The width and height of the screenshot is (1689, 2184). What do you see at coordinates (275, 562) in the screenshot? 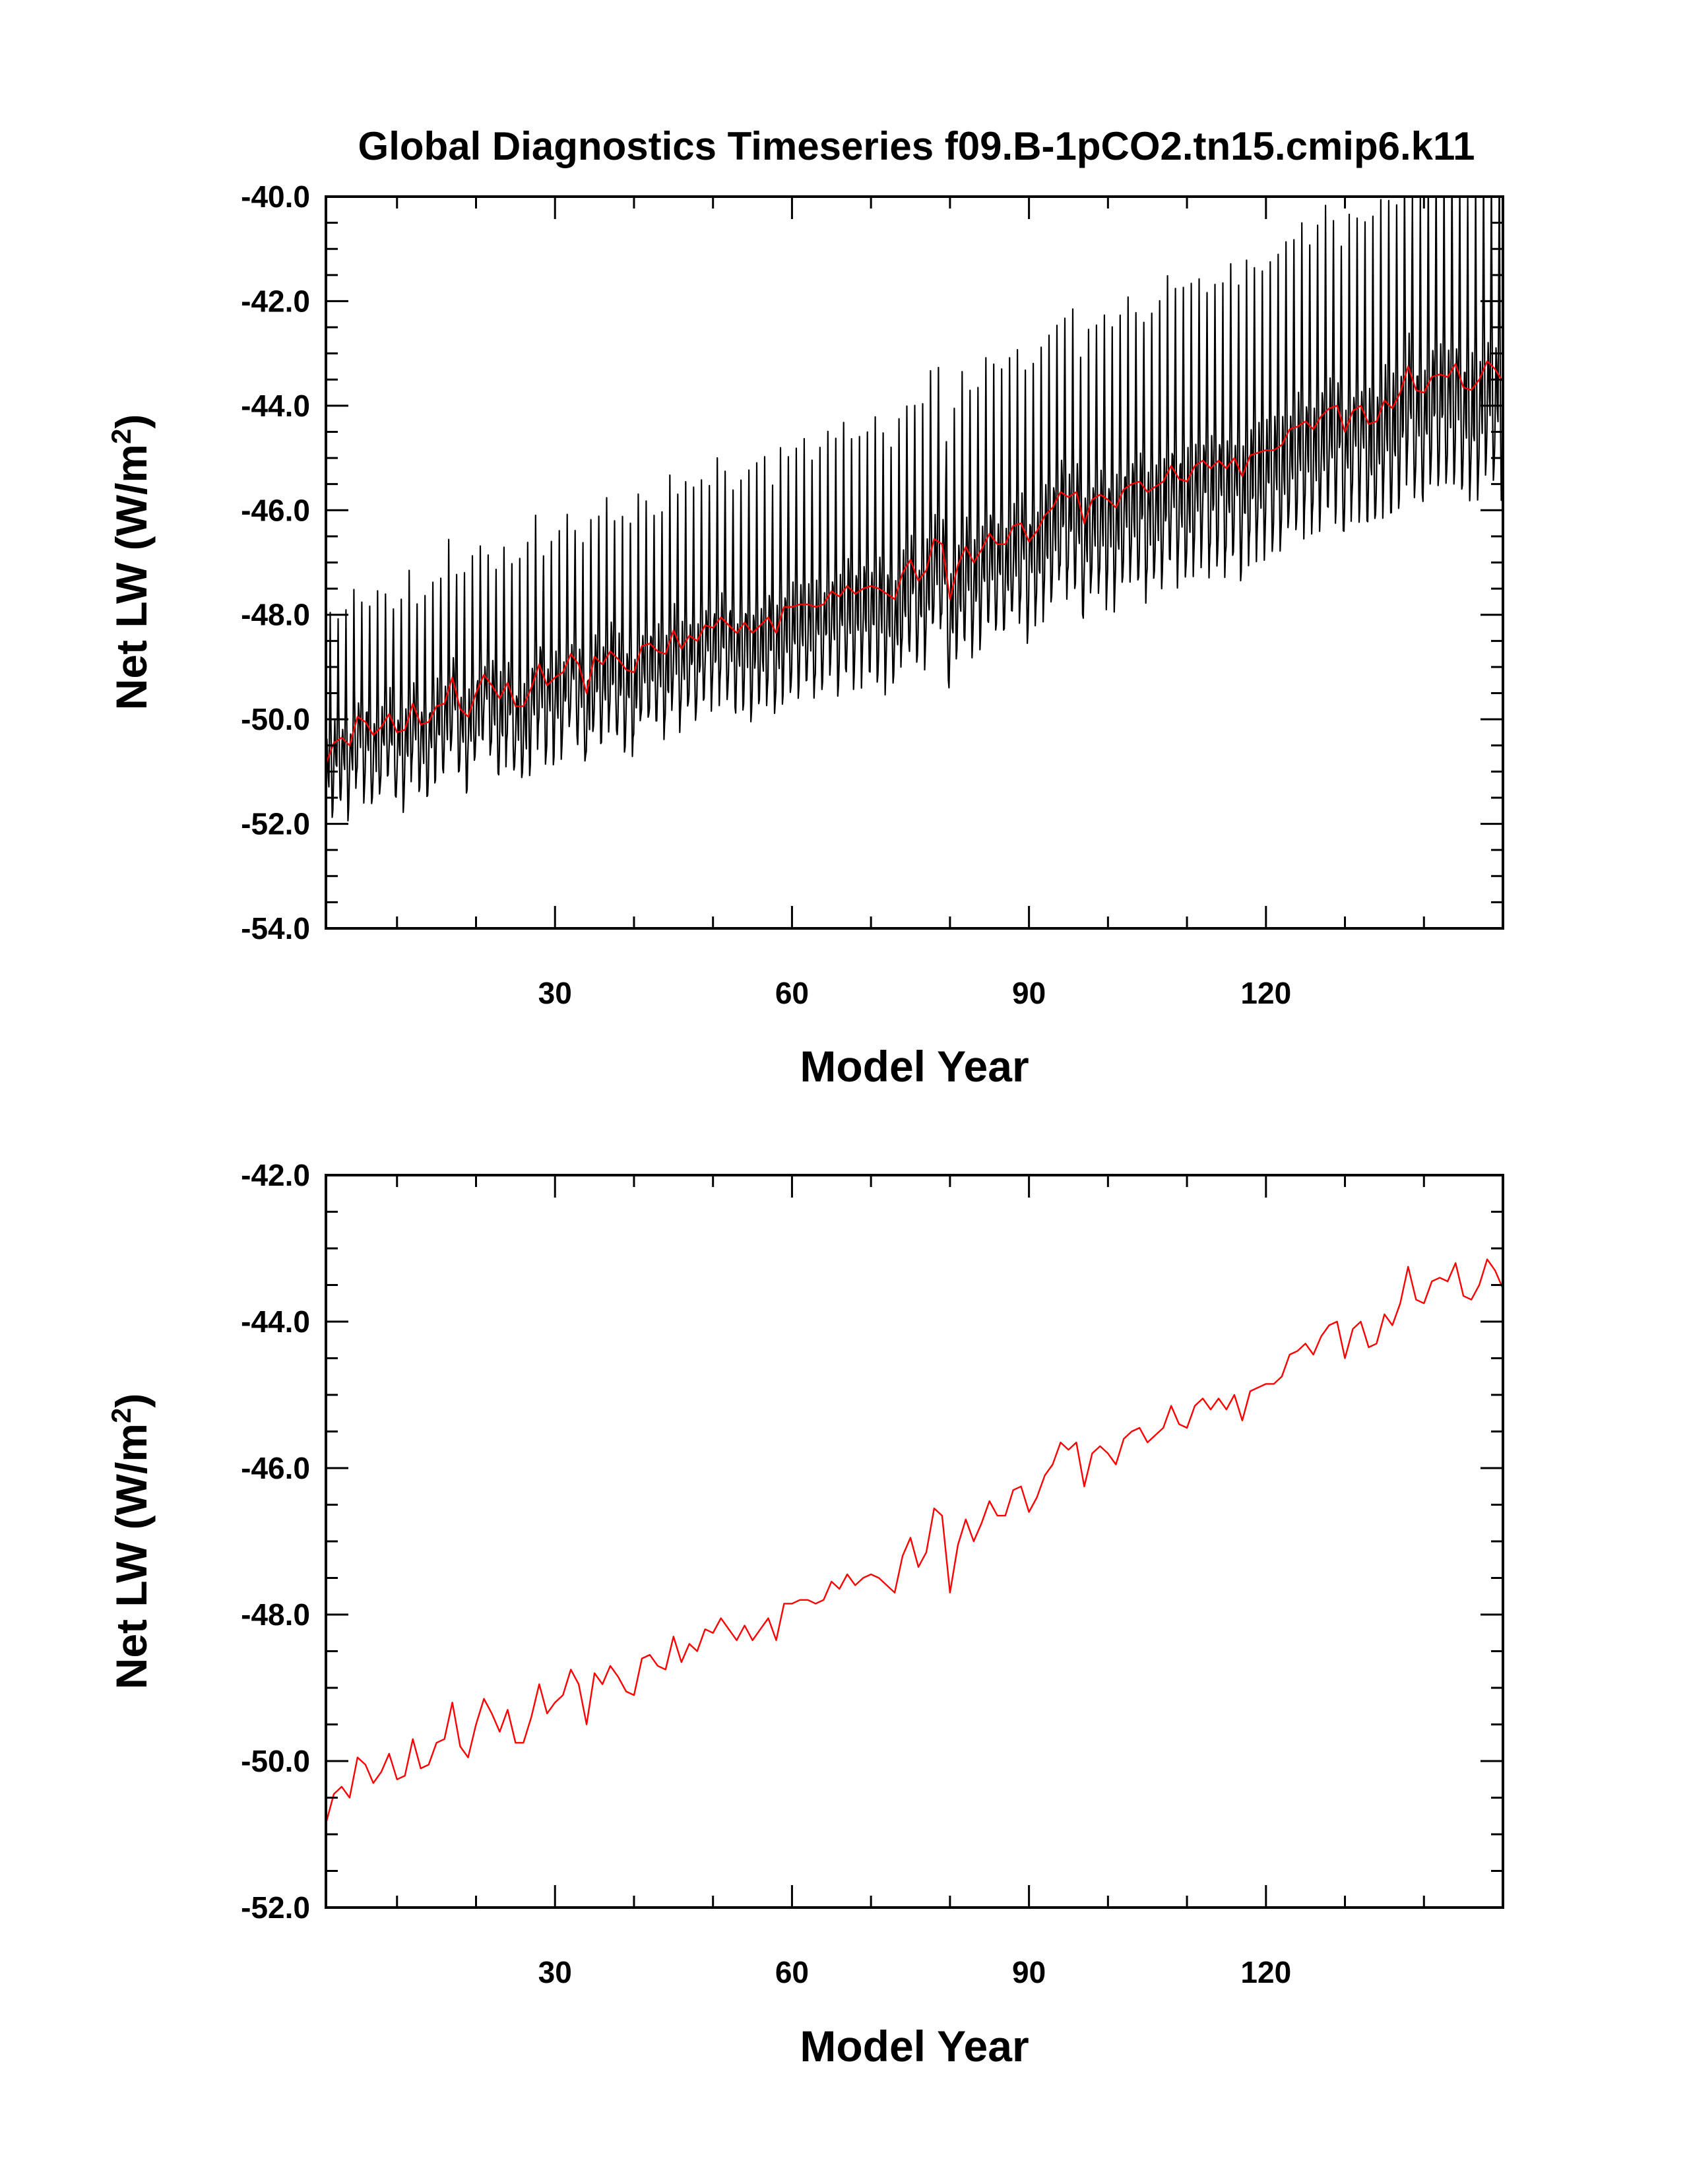
I see `top-y-tick-labels: -54.0 -52.0 -50.0 -48.0 -46.0 -44.0 -42.0 -40.0` at bounding box center [275, 562].